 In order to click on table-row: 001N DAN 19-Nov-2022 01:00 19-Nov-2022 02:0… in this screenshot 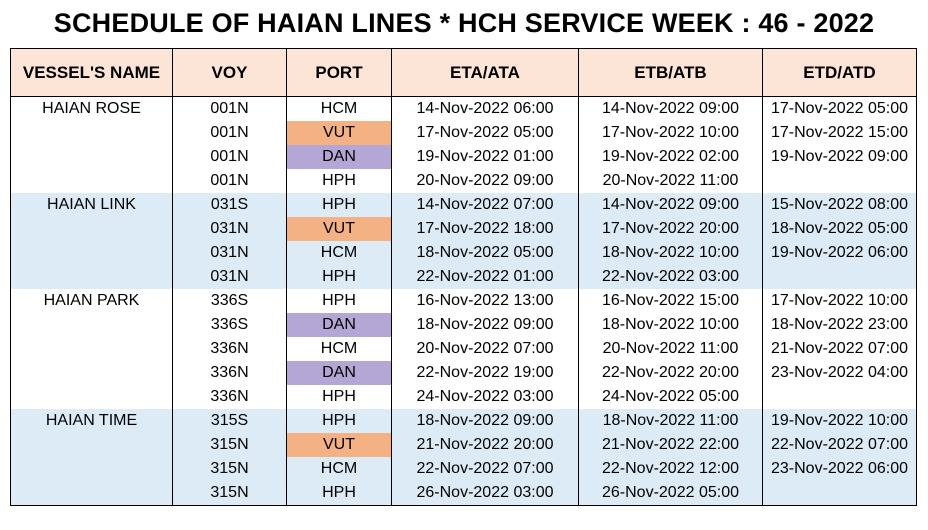, I will do `click(463, 157)`.